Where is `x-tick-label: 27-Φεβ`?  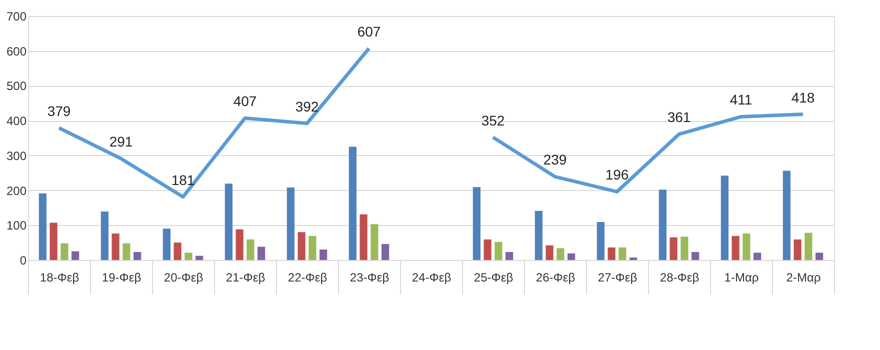 x-tick-label: 27-Φεβ is located at coordinates (618, 277).